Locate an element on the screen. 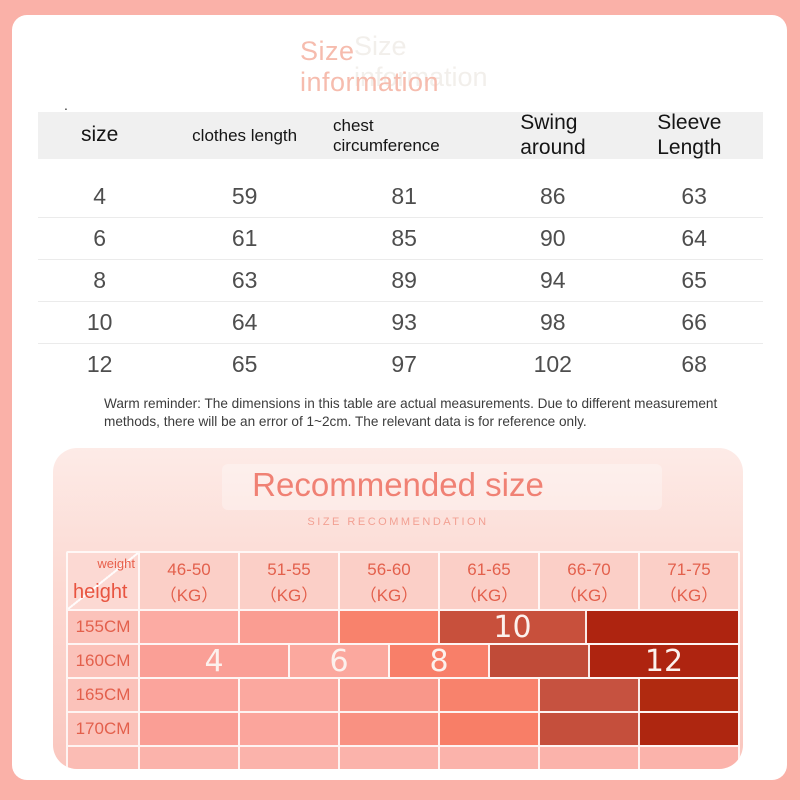  recommended-size-title: Recommended size is located at coordinates (398, 484).